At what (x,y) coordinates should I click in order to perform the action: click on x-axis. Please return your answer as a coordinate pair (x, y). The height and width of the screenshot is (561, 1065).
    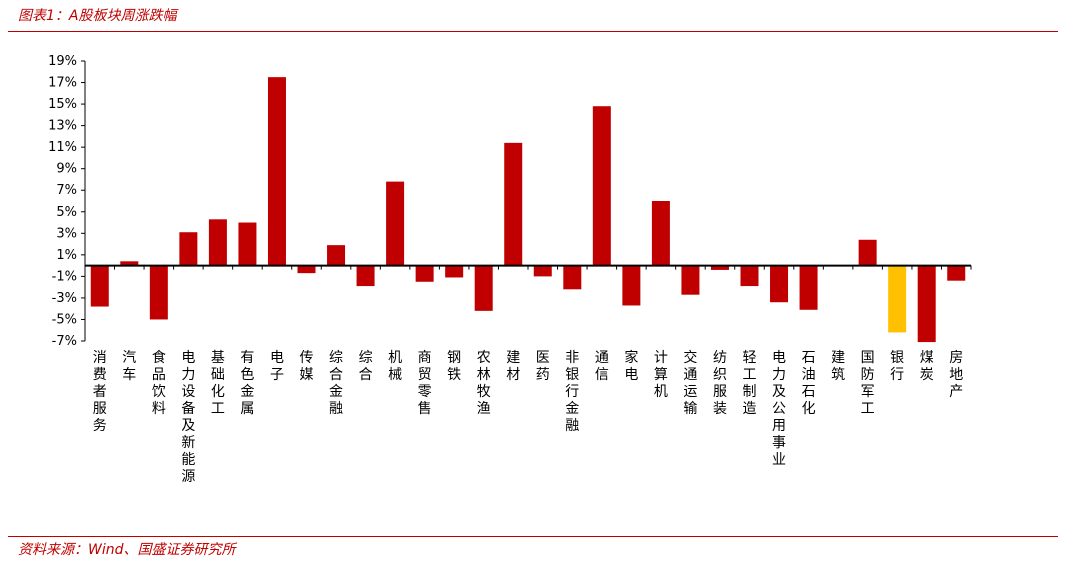
    Looking at the image, I should click on (528, 267).